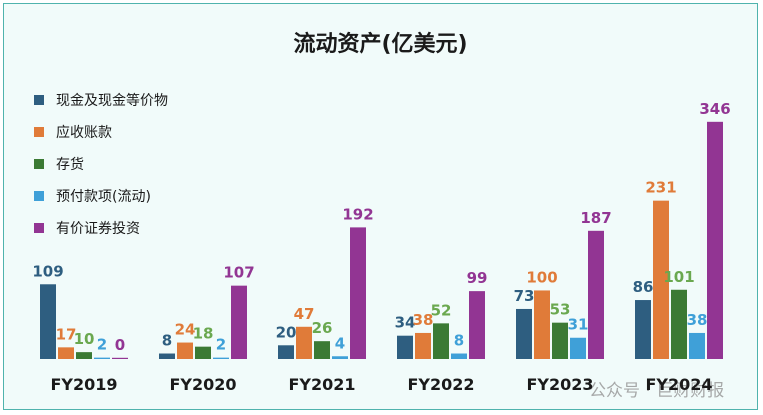 The image size is (763, 415). I want to click on data-label-FY2022-2: 52, so click(441, 310).